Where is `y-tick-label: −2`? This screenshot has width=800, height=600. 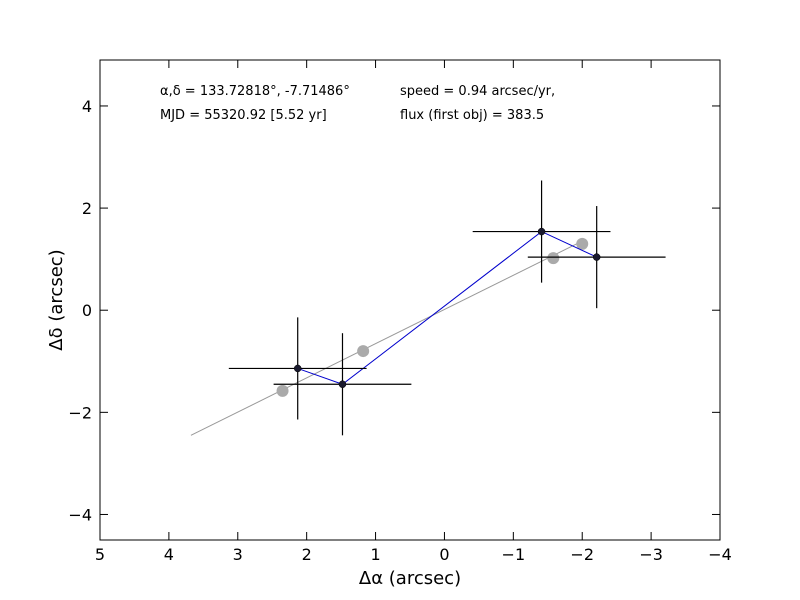
y-tick-label: −2 is located at coordinates (80, 412).